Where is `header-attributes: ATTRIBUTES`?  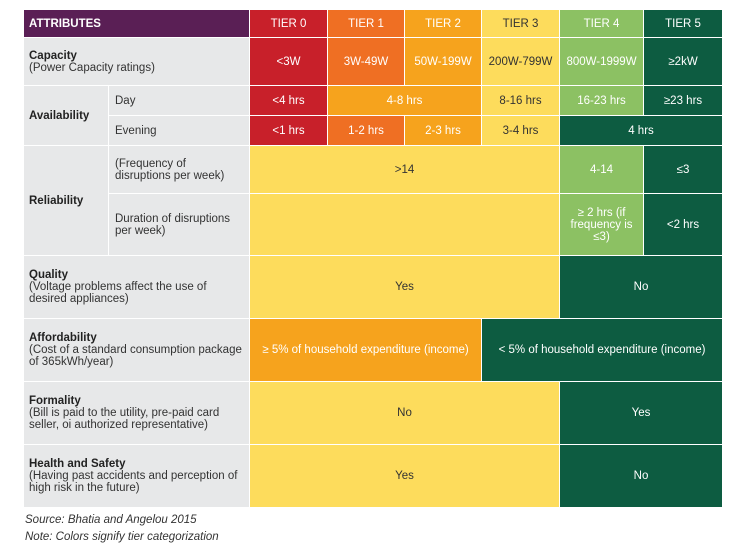 header-attributes: ATTRIBUTES is located at coordinates (136, 23).